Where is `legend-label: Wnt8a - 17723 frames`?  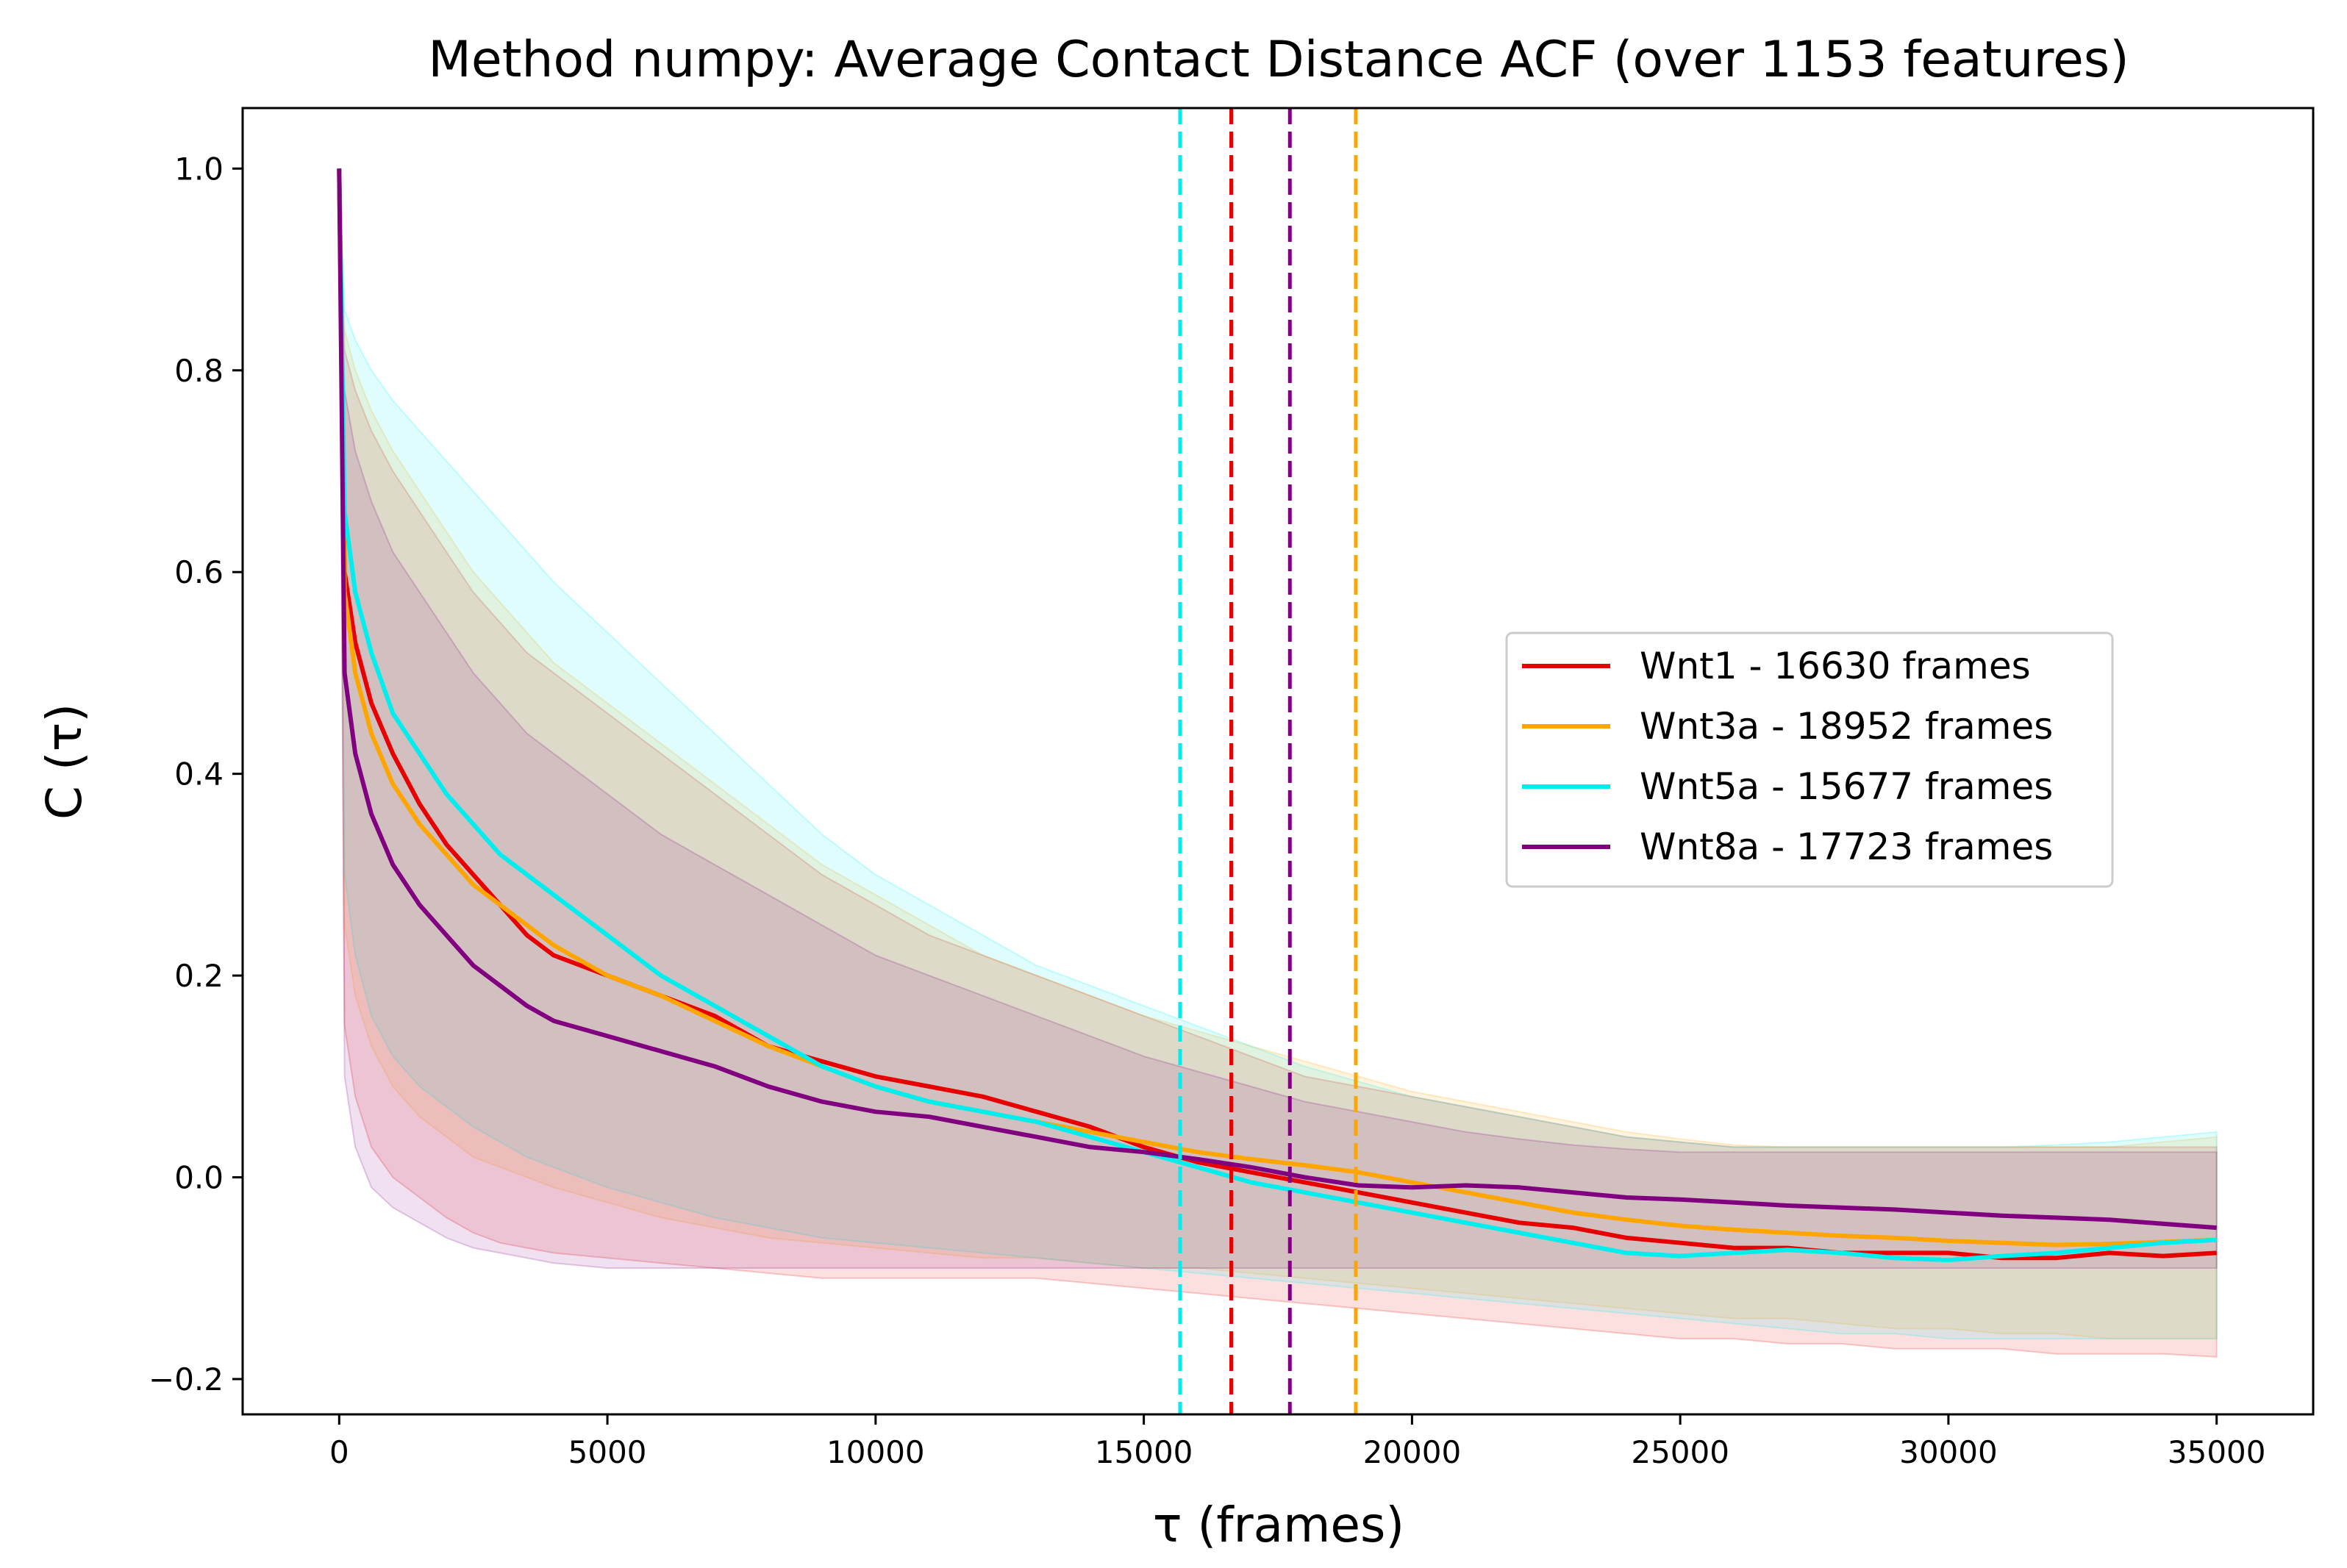 legend-label: Wnt8a - 17723 frames is located at coordinates (1846, 847).